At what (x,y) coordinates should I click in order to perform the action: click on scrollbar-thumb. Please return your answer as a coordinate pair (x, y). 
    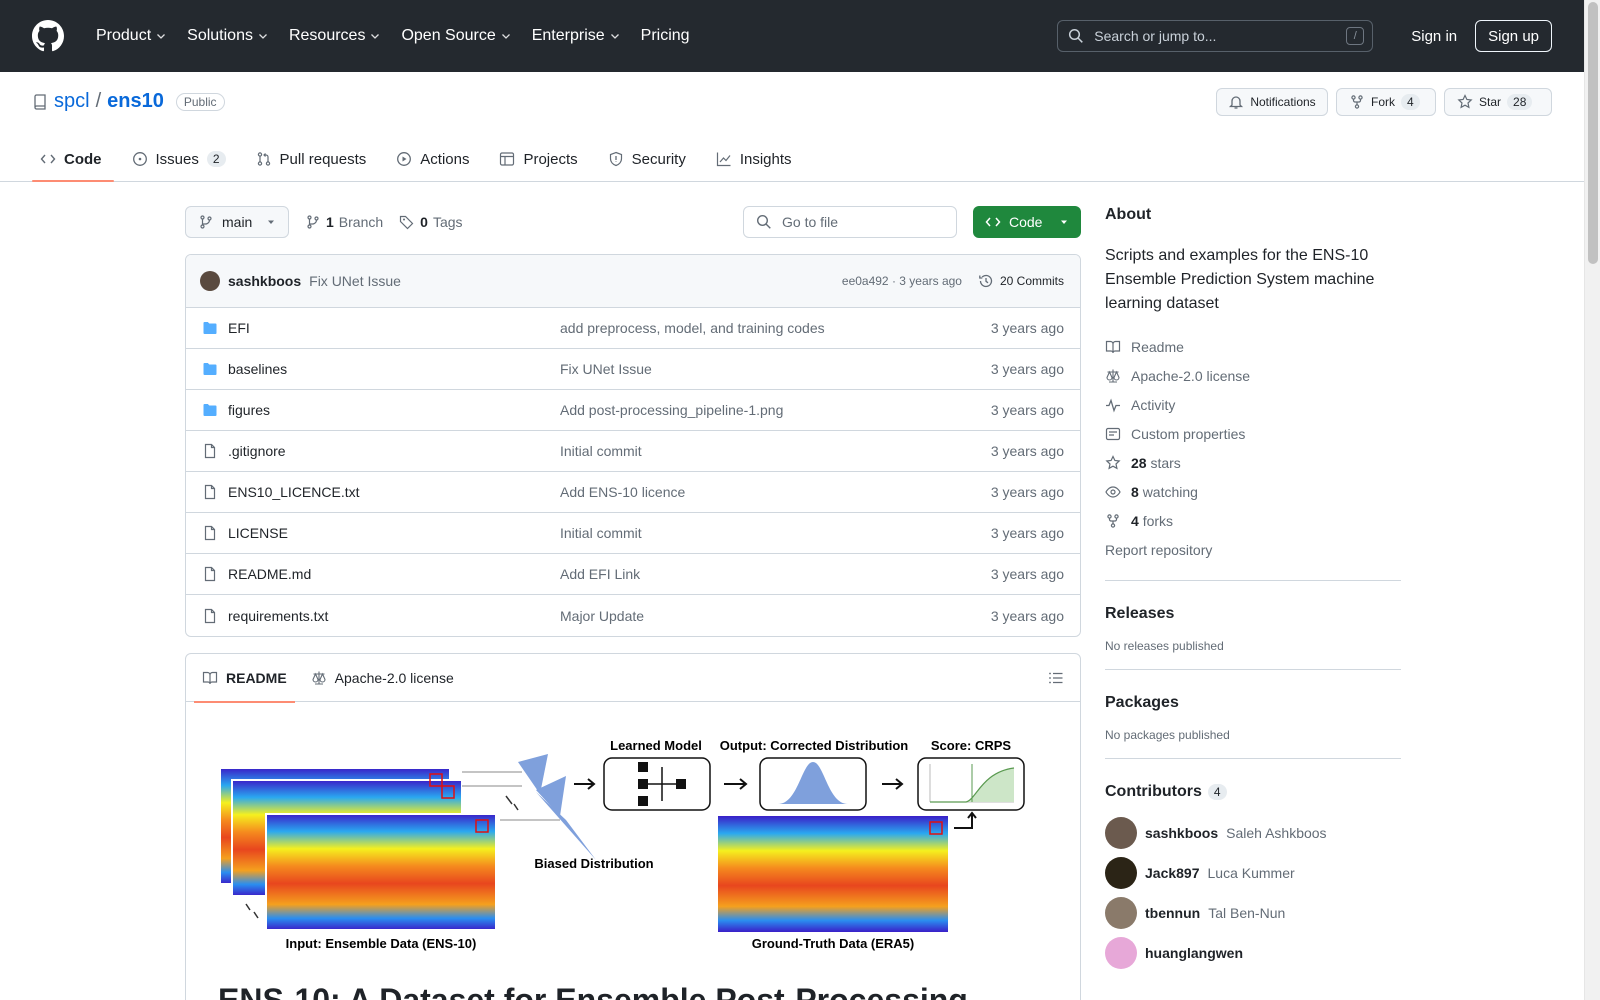
    Looking at the image, I should click on (1593, 133).